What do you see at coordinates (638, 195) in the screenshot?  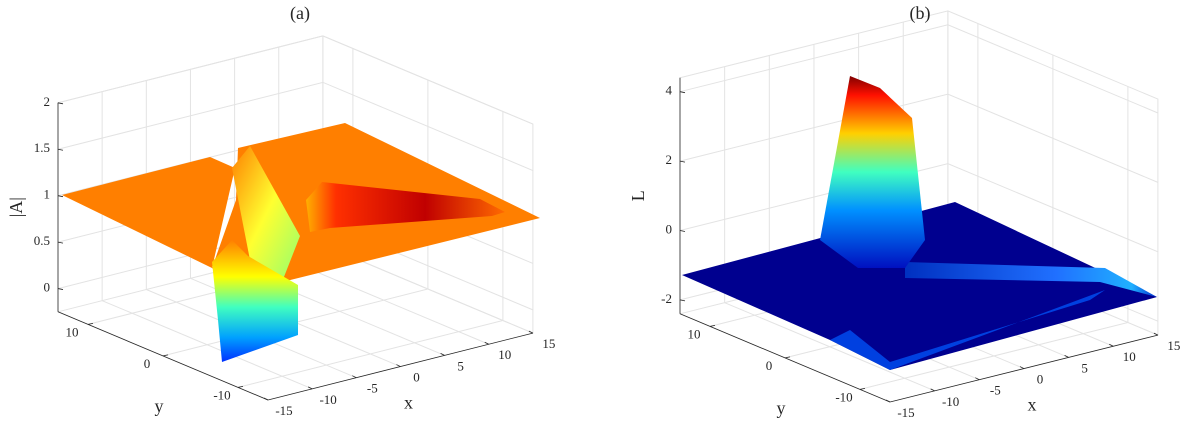 I see `z-axis-label: L` at bounding box center [638, 195].